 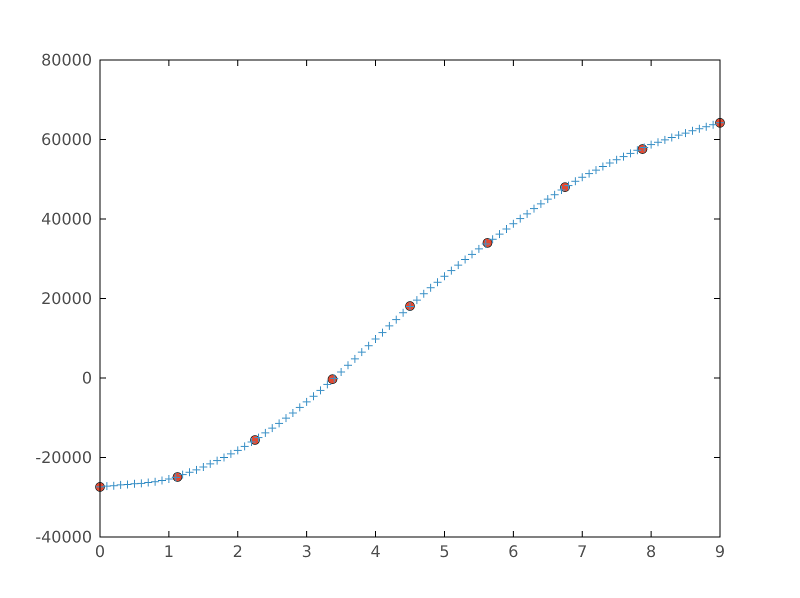 I want to click on x-tick-label: 5, so click(x=444, y=551).